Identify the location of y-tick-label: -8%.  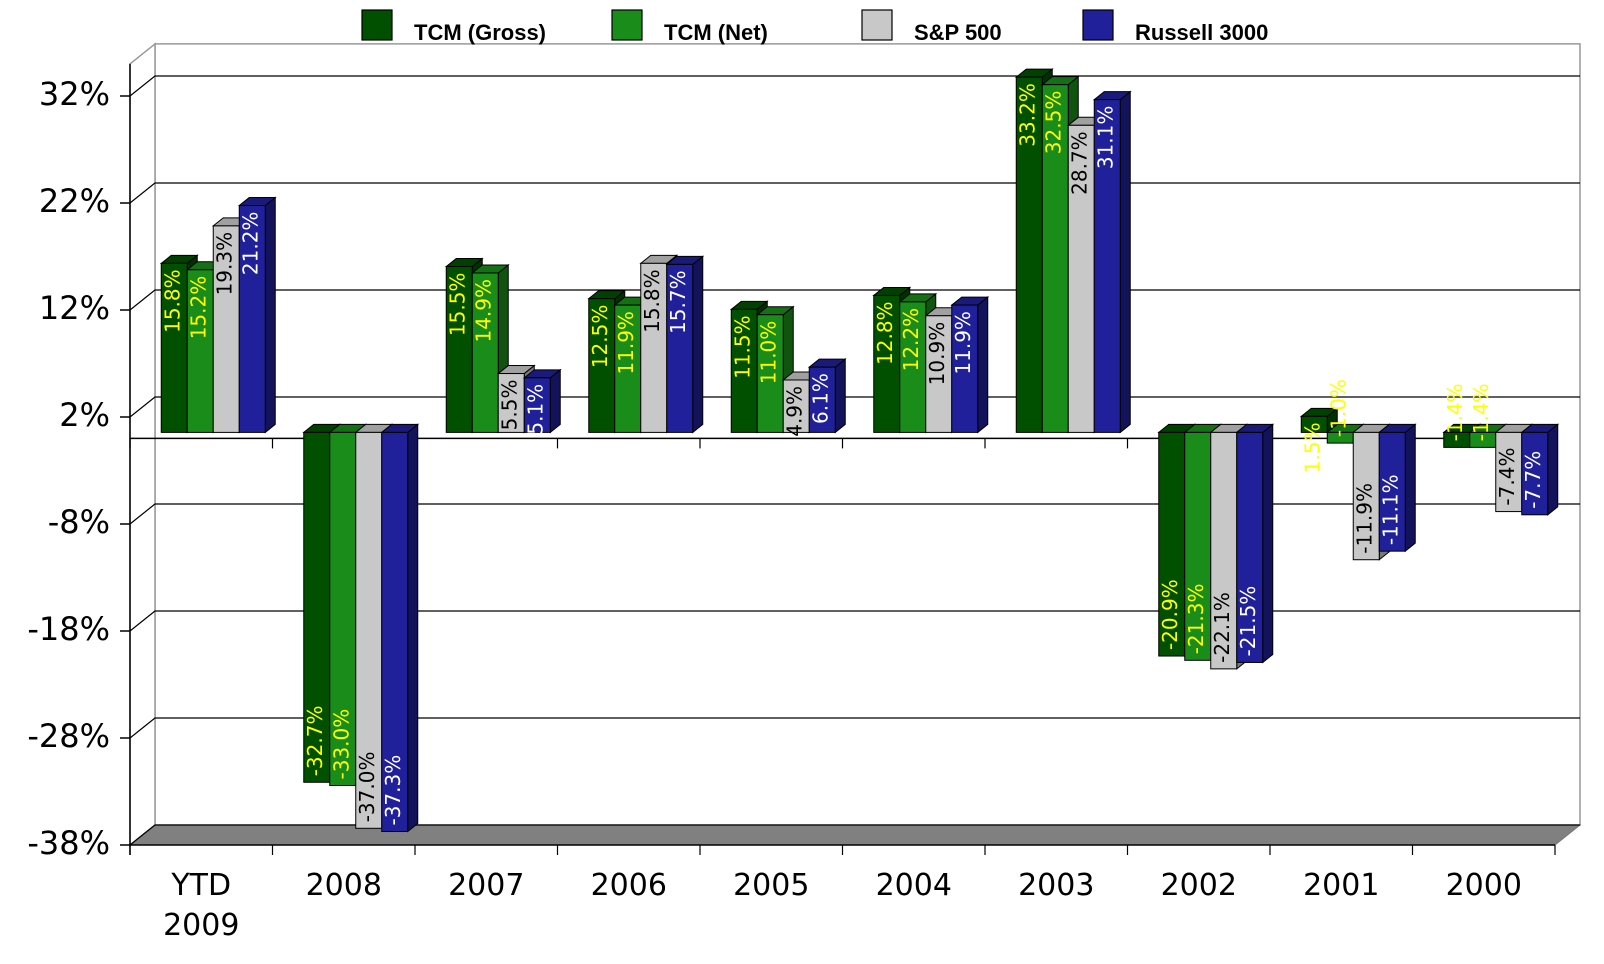
(79, 522).